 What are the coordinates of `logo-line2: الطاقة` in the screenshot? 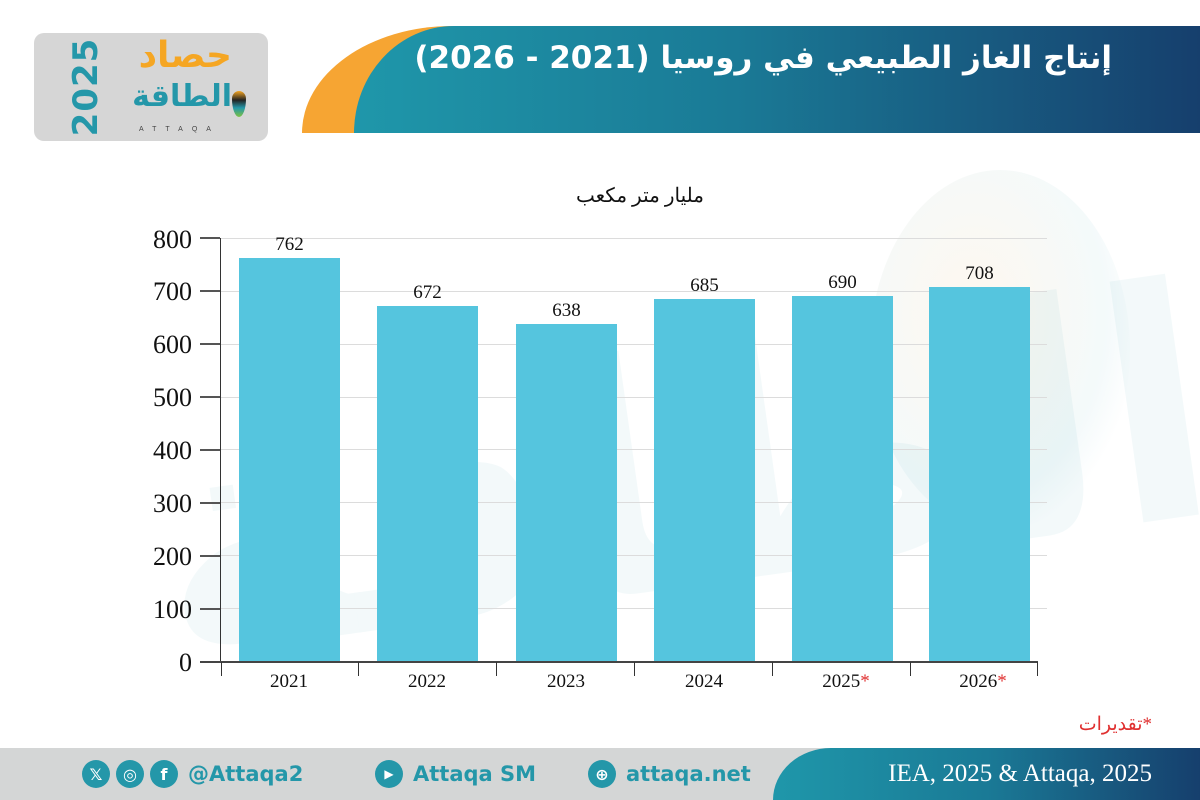 It's located at (182, 96).